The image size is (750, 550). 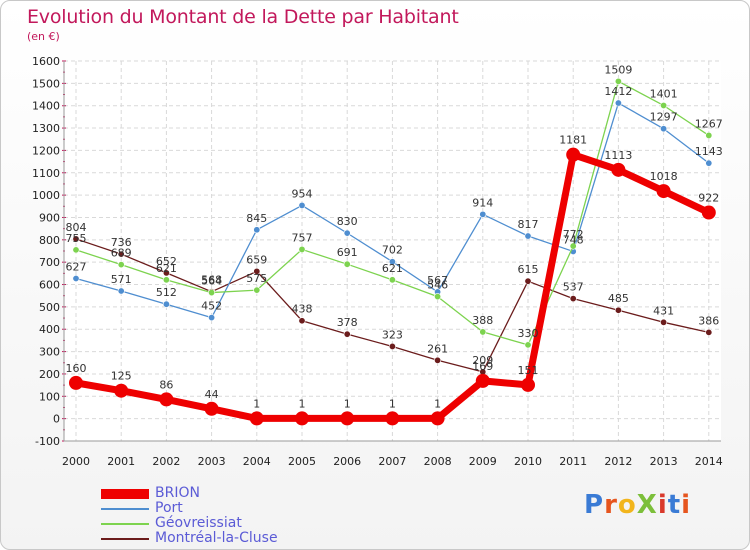 I want to click on legend-label-brion: BRION, so click(x=177, y=493).